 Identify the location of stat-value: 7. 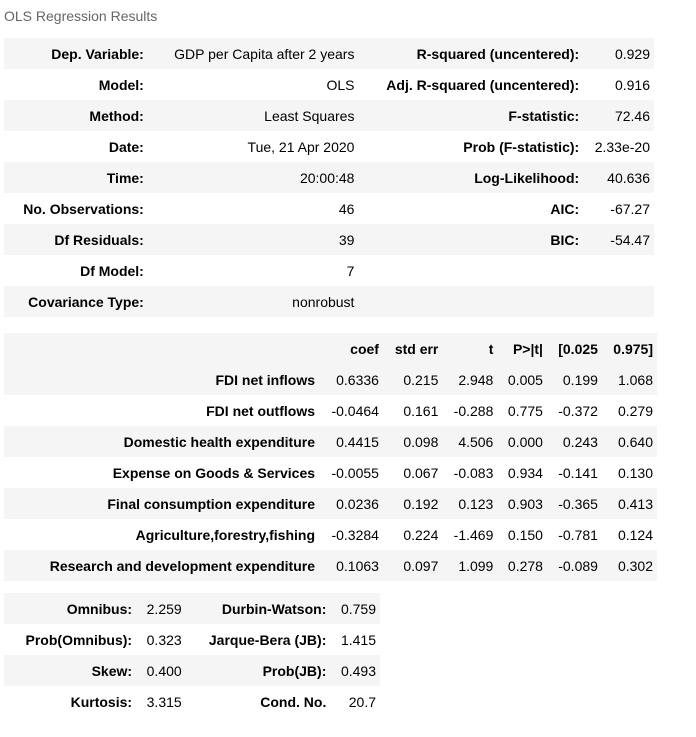
(253, 270).